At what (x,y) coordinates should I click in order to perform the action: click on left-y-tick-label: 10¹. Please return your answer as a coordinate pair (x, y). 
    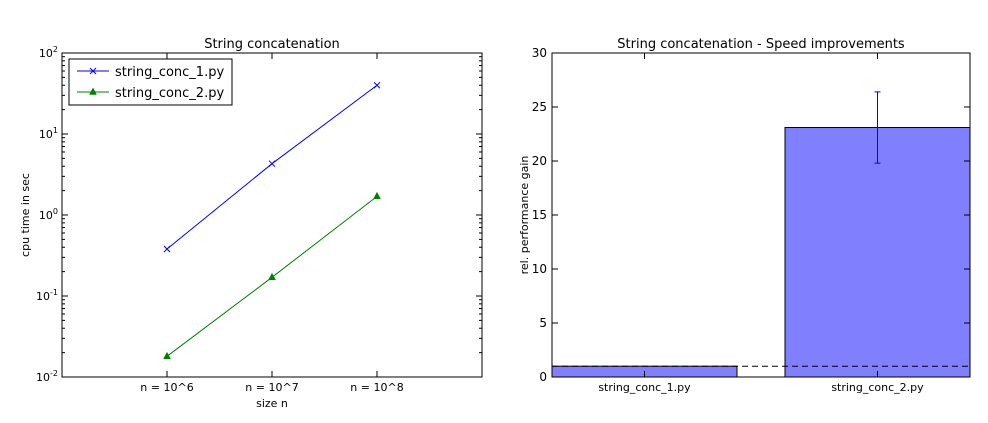
    Looking at the image, I should click on (48, 133).